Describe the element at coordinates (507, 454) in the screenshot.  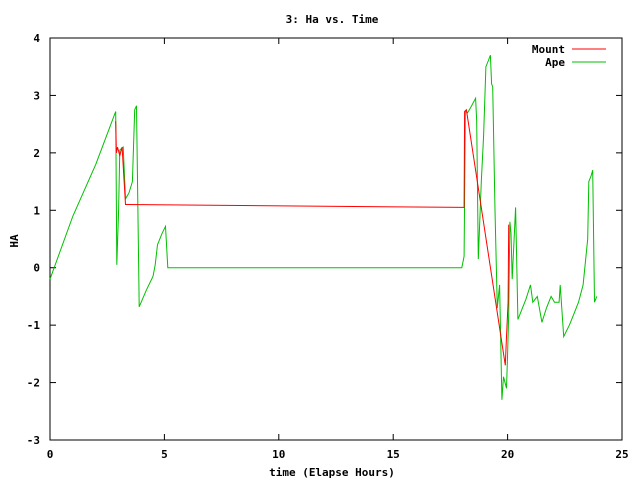
I see `x-tick-label: 20` at that location.